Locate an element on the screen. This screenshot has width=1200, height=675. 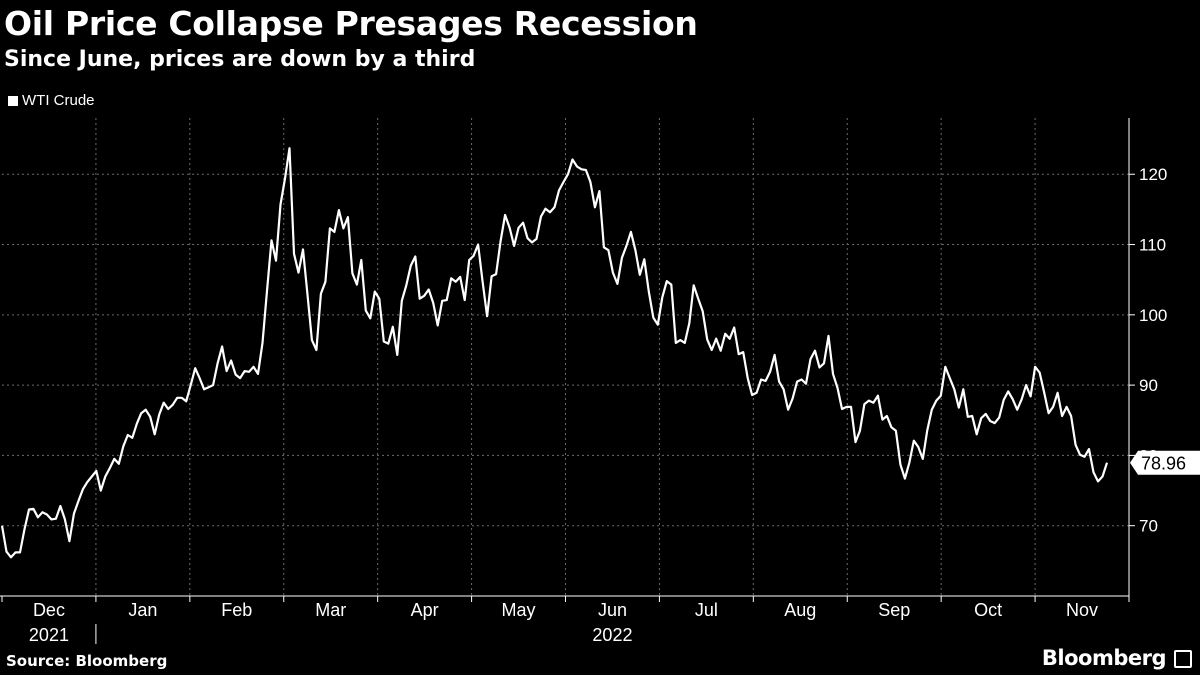
x-tick-label: Nov is located at coordinates (1082, 610).